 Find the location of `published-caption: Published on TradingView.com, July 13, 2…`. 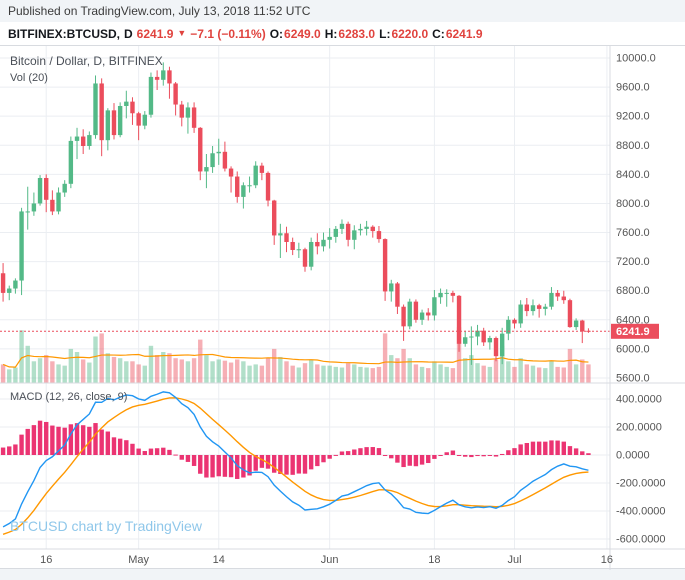

published-caption: Published on TradingView.com, July 13, 2… is located at coordinates (159, 11).